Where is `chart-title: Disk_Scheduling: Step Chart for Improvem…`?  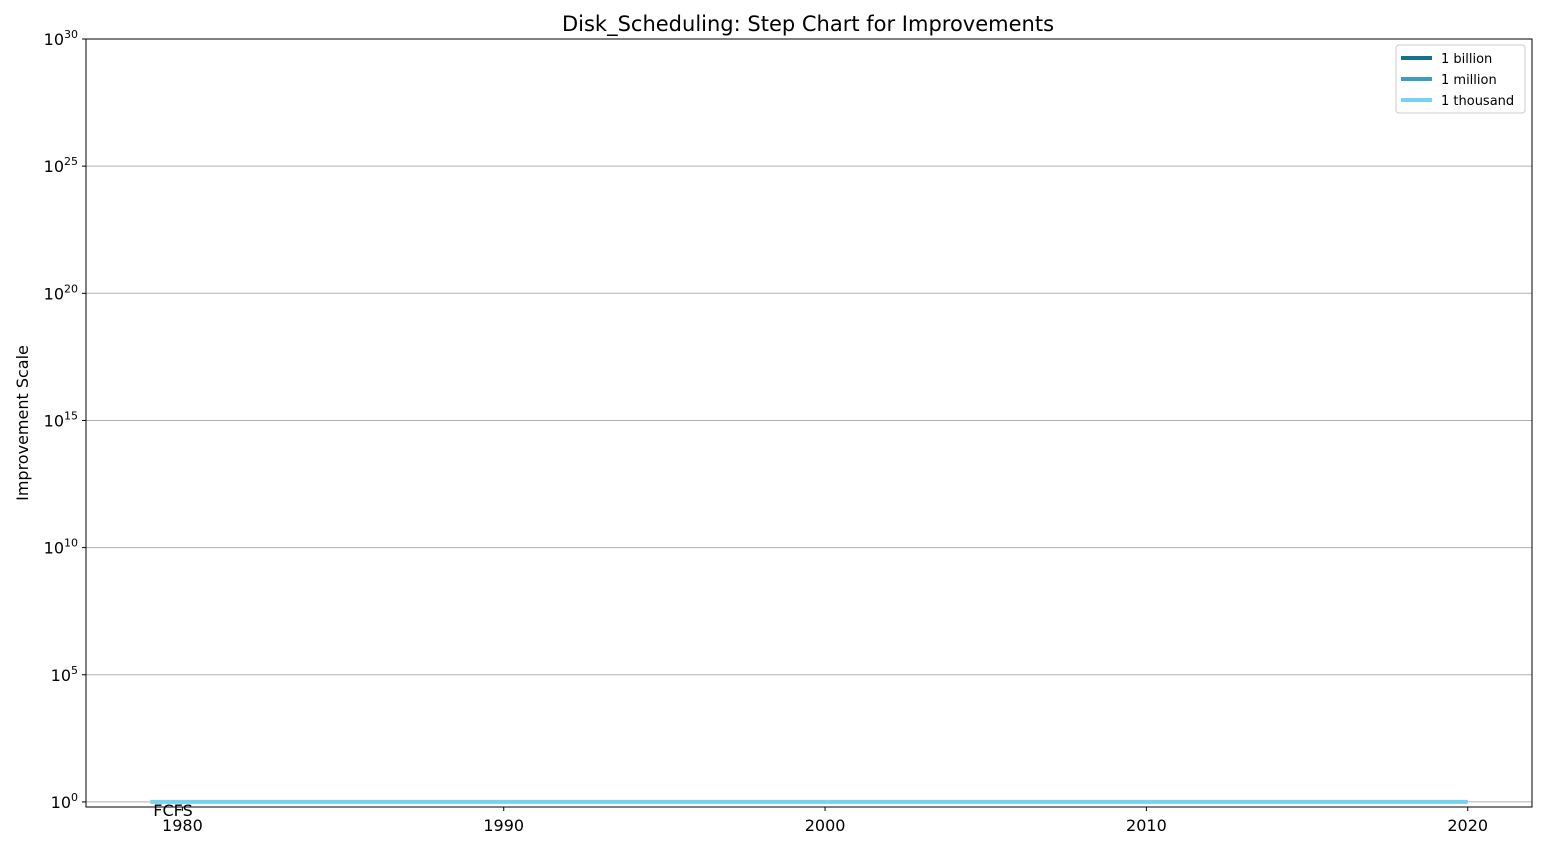
chart-title: Disk_Scheduling: Step Chart for Improvem… is located at coordinates (808, 24).